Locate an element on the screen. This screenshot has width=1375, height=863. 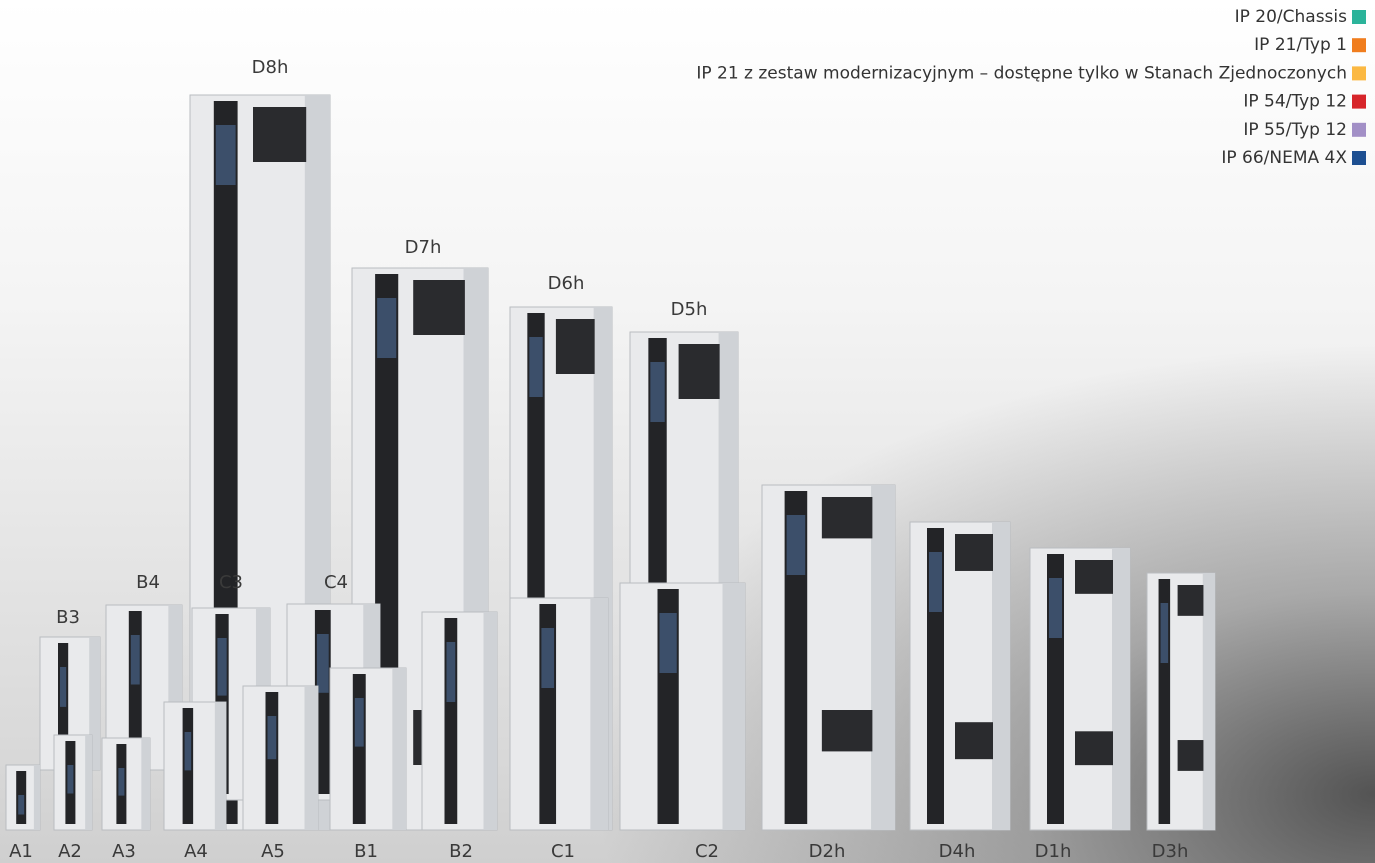
unit-label: D2h is located at coordinates (827, 851).